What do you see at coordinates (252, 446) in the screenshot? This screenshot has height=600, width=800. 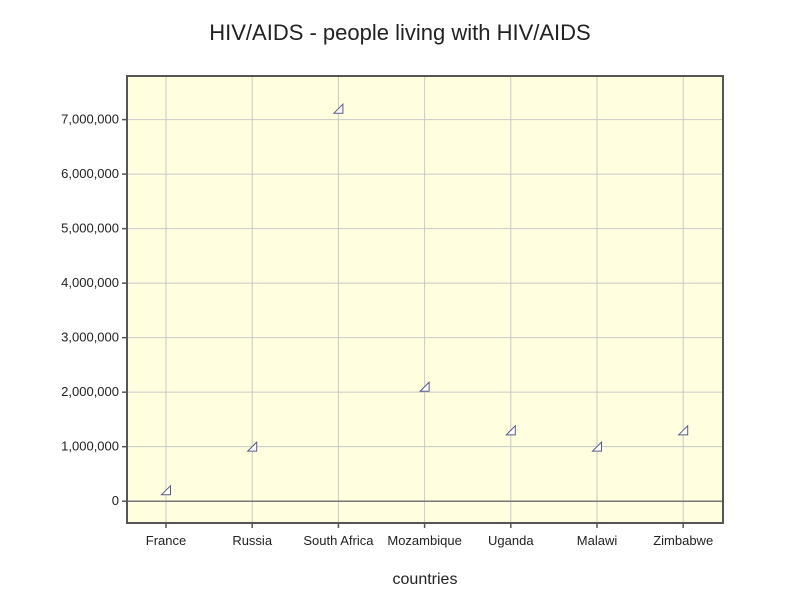 I see `data-point-russia` at bounding box center [252, 446].